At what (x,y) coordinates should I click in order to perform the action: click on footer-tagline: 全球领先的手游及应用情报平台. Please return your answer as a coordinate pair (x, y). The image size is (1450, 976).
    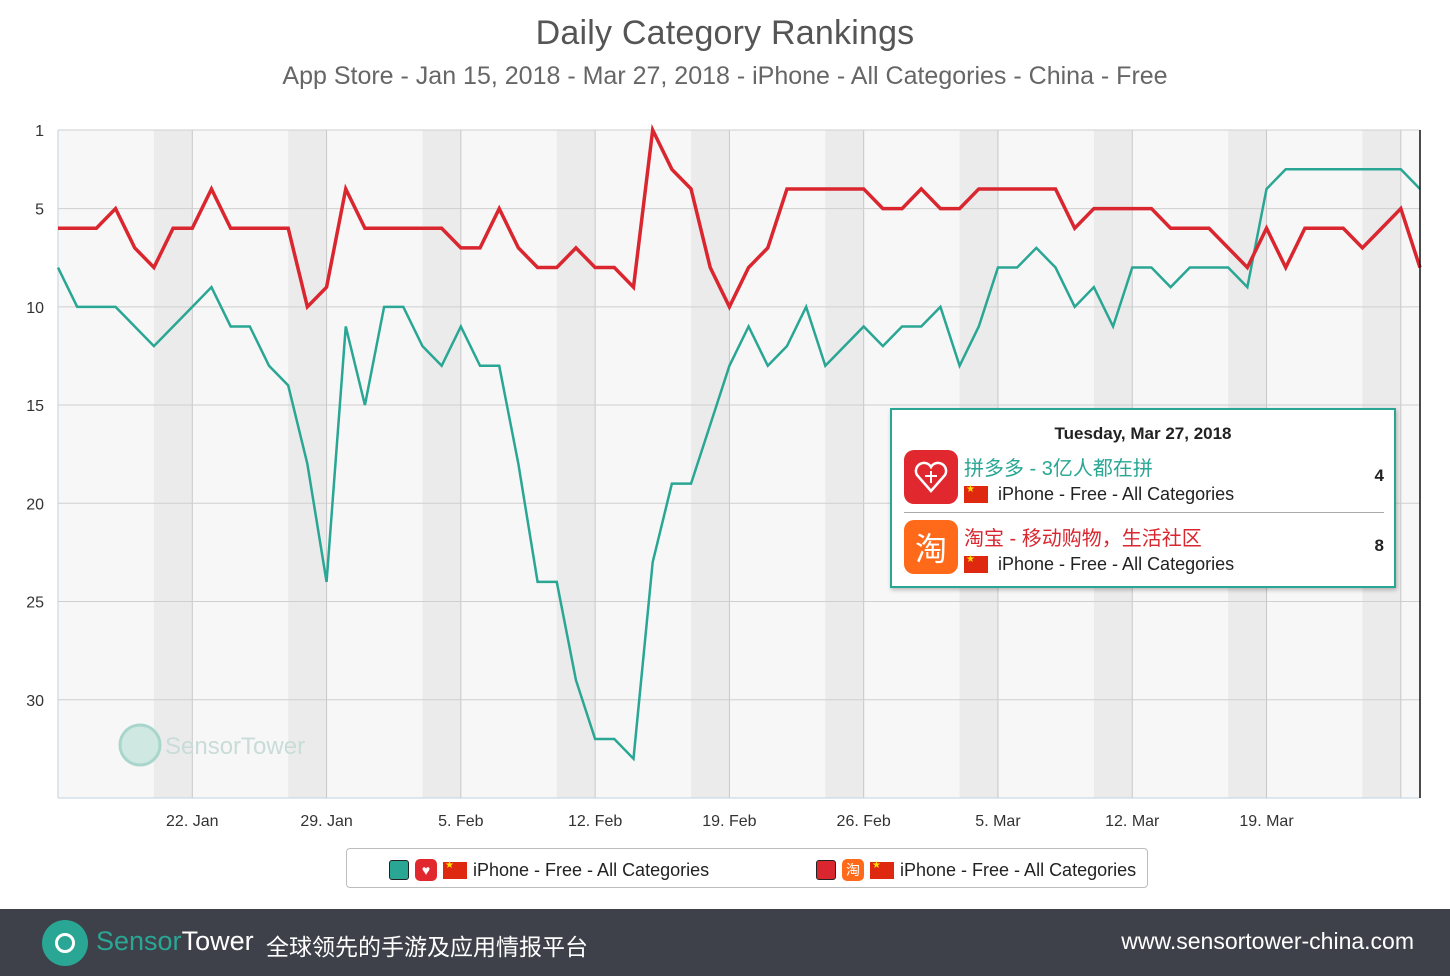
    Looking at the image, I should click on (427, 947).